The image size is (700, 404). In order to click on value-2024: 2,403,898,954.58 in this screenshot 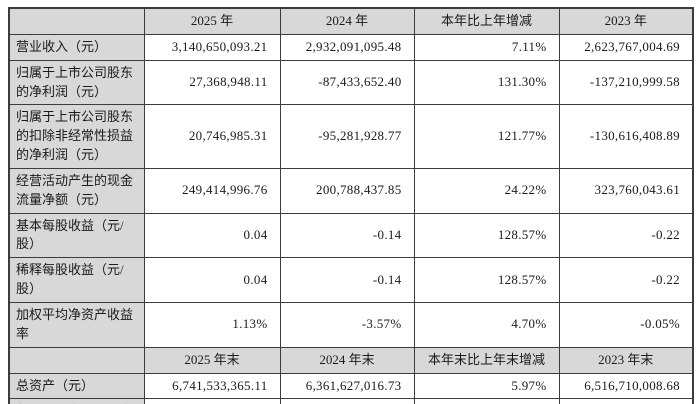, I will do `click(347, 401)`.